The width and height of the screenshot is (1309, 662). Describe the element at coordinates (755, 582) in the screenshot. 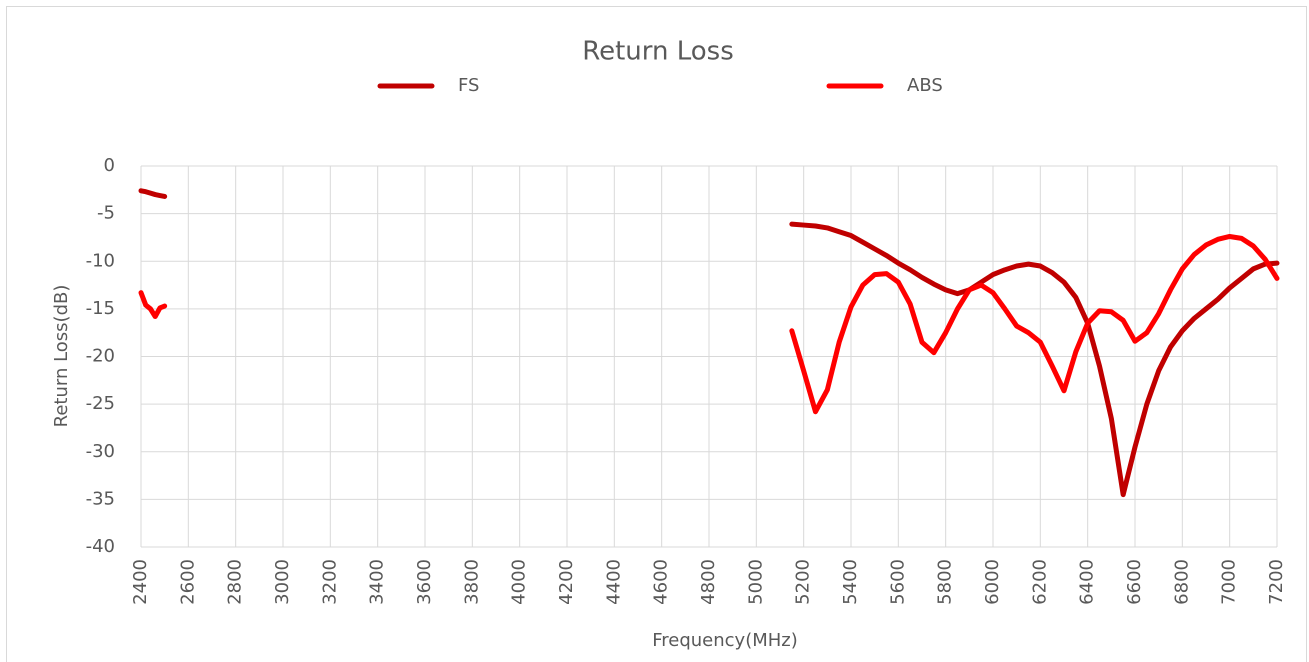

I see `x-tick-label: 5000` at that location.